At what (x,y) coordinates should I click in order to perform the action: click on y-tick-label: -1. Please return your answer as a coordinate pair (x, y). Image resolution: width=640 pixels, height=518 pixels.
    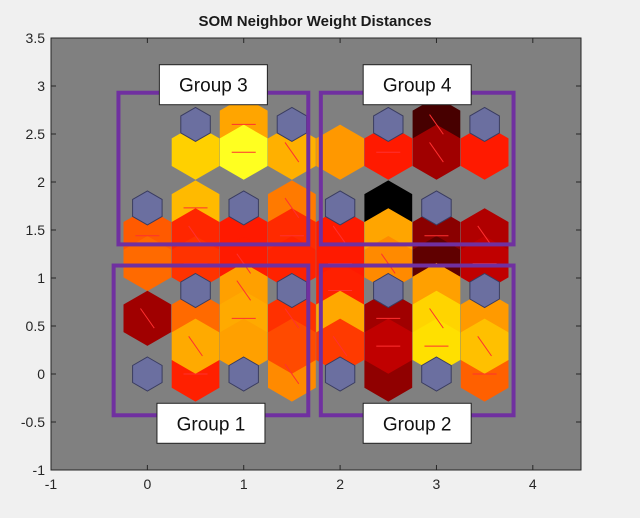
    Looking at the image, I should click on (39, 470).